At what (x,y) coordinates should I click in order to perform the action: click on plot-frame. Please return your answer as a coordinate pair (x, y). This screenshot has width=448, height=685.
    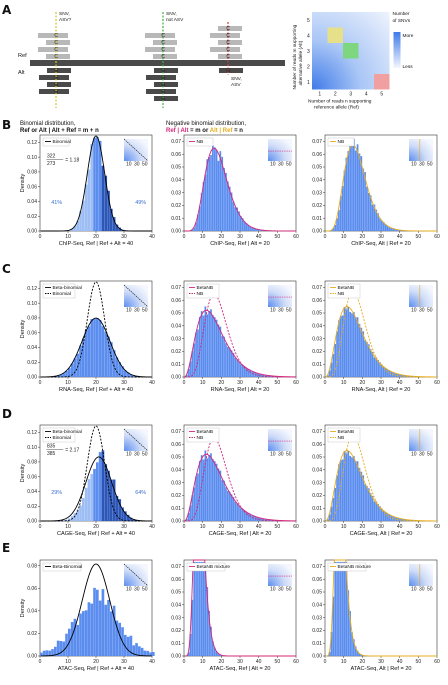
    Looking at the image, I should click on (381, 608).